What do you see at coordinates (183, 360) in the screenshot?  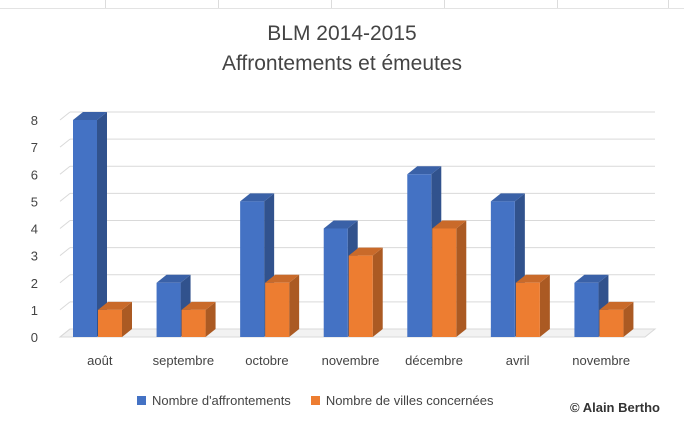 I see `x-tick-label-1: septembre` at bounding box center [183, 360].